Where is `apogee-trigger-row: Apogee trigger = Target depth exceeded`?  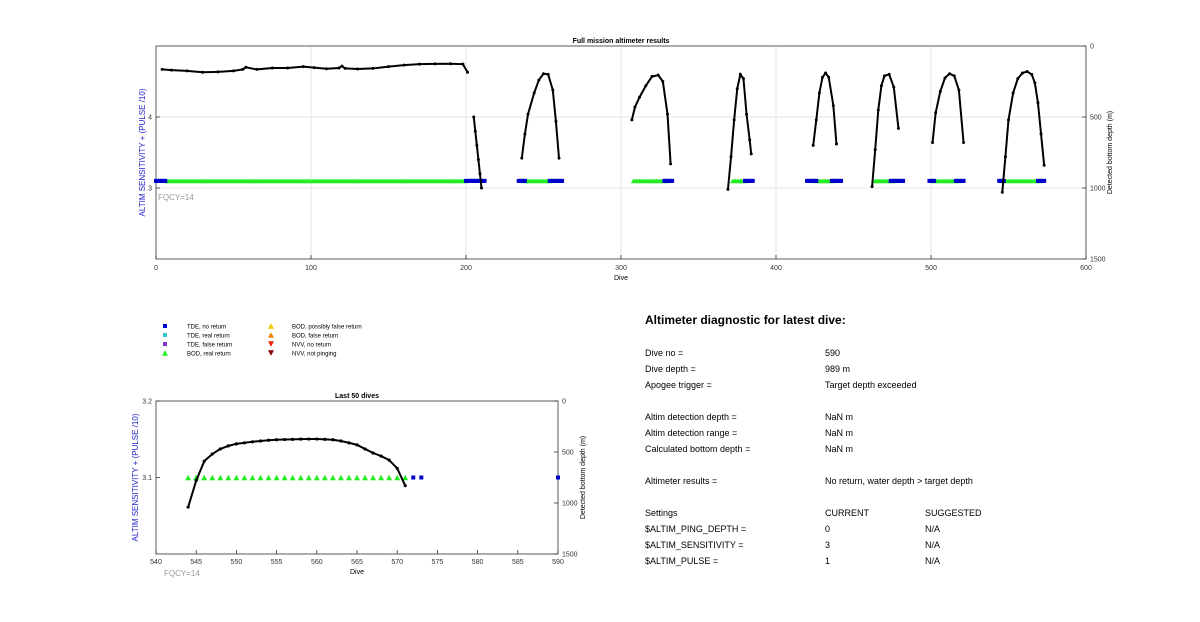 apogee-trigger-row: Apogee trigger = Target depth exceeded is located at coordinates (905, 386).